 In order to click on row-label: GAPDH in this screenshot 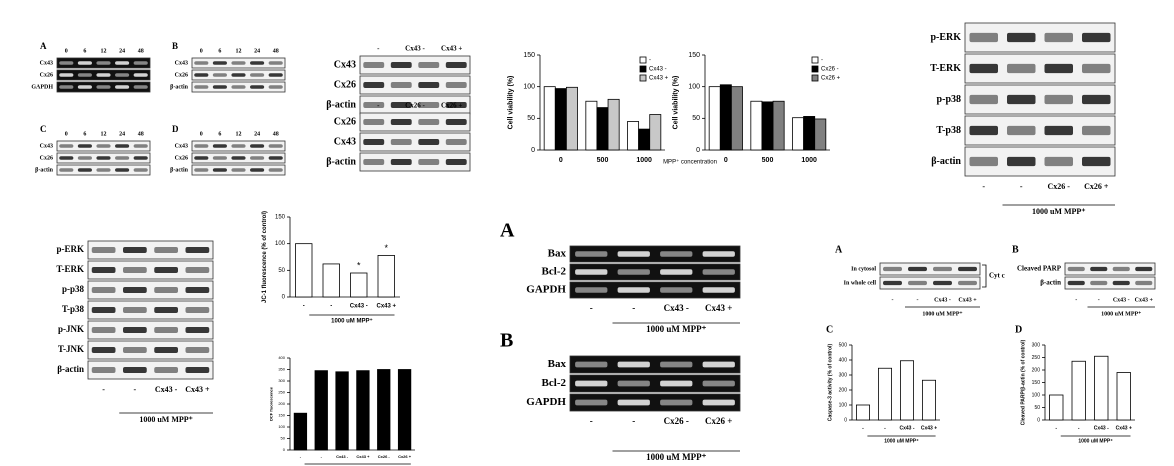, I will do `click(42, 87)`.